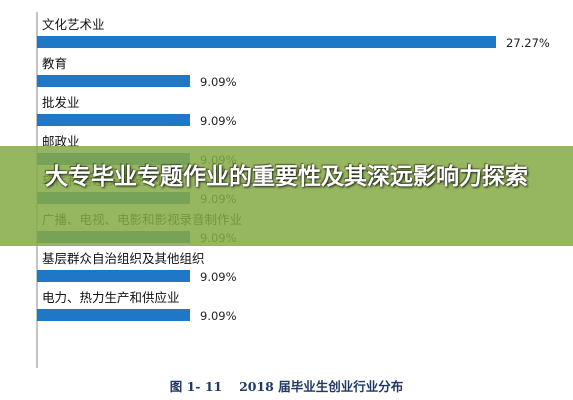 This screenshot has width=573, height=400. I want to click on category-label: 批发业, so click(61, 102).